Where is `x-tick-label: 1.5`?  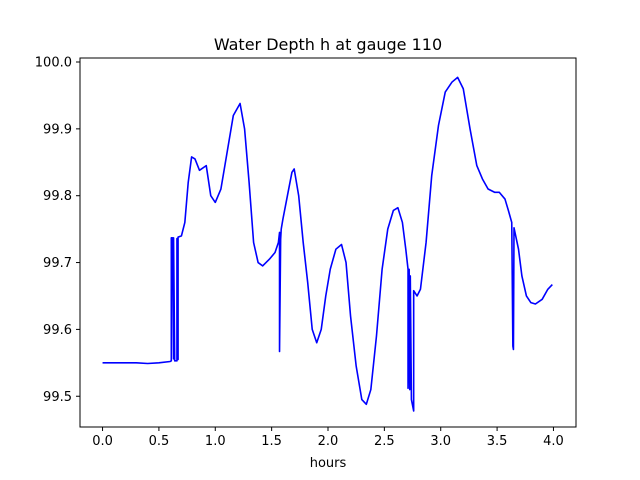 x-tick-label: 1.5 is located at coordinates (271, 441).